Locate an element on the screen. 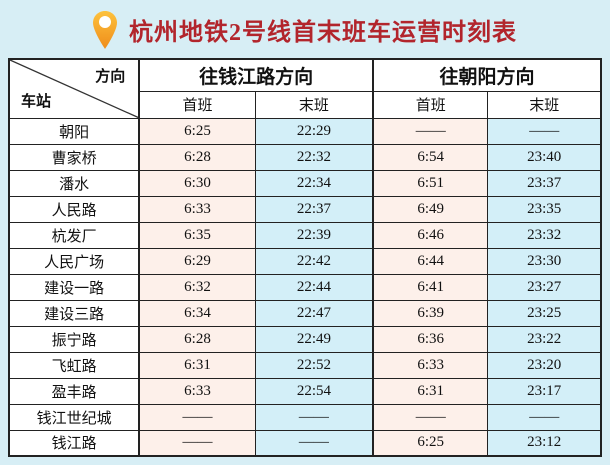 The width and height of the screenshot is (610, 465). corner-label-station: 车站 is located at coordinates (36, 101).